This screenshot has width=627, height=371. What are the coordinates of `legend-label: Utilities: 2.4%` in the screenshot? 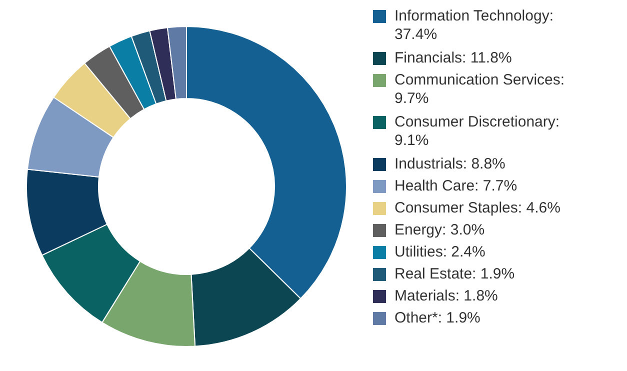 It's located at (440, 252).